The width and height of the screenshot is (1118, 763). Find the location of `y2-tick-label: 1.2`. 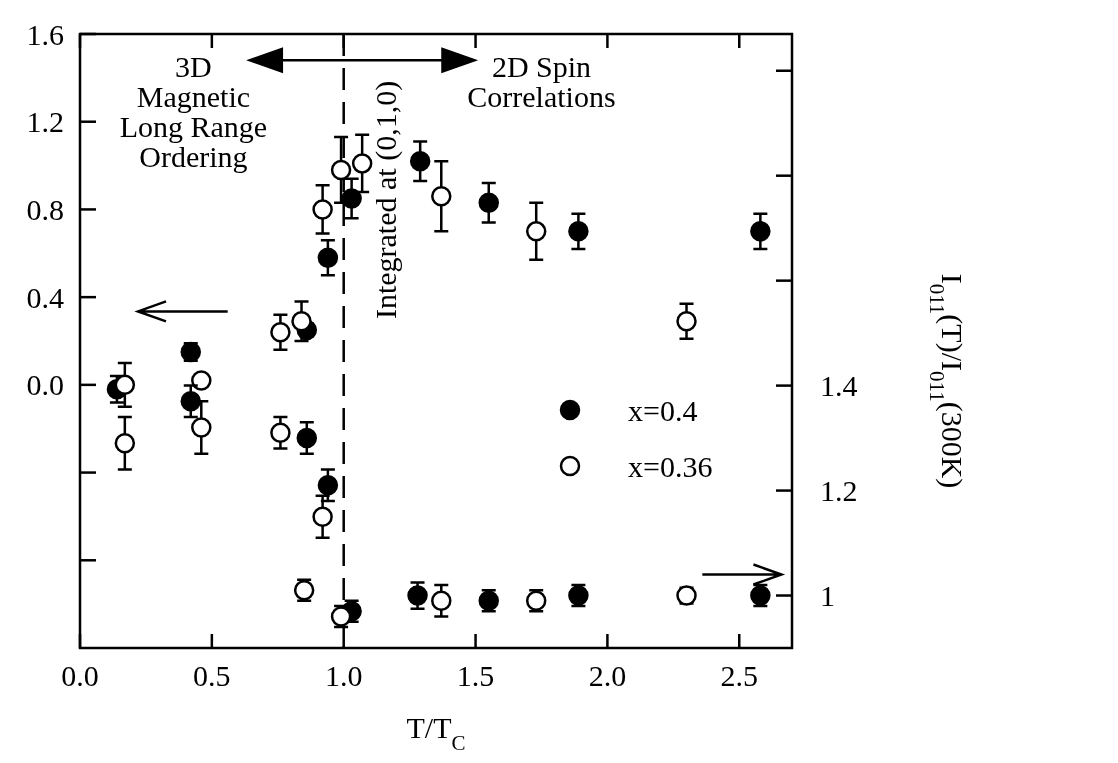

y2-tick-label: 1.2 is located at coordinates (839, 491).